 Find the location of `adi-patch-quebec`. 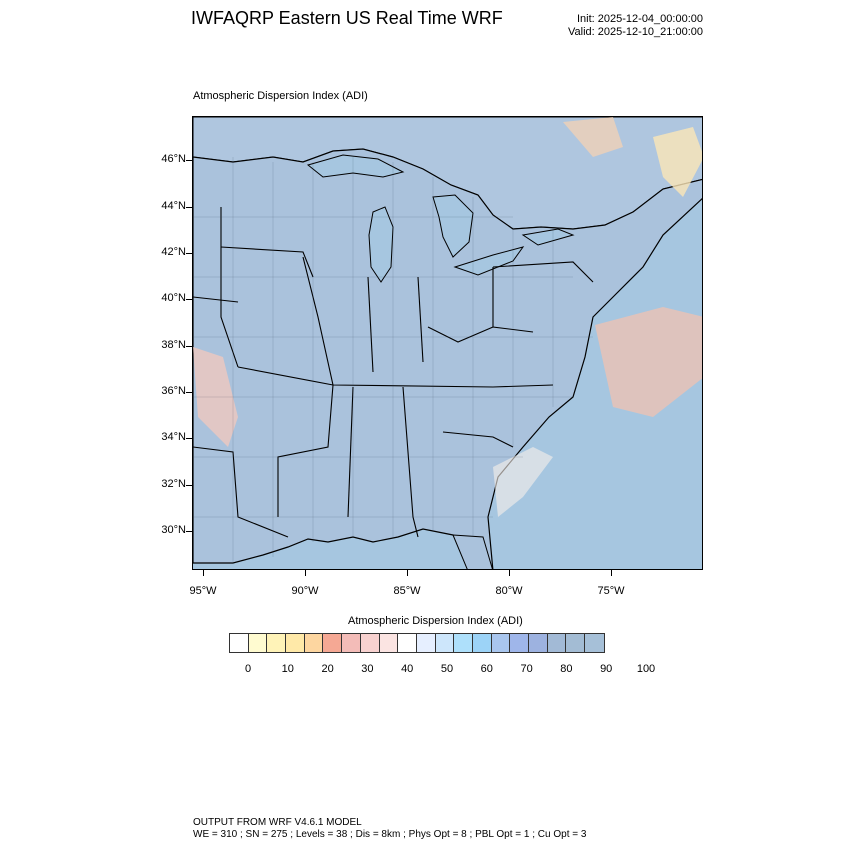

adi-patch-quebec is located at coordinates (593, 137).